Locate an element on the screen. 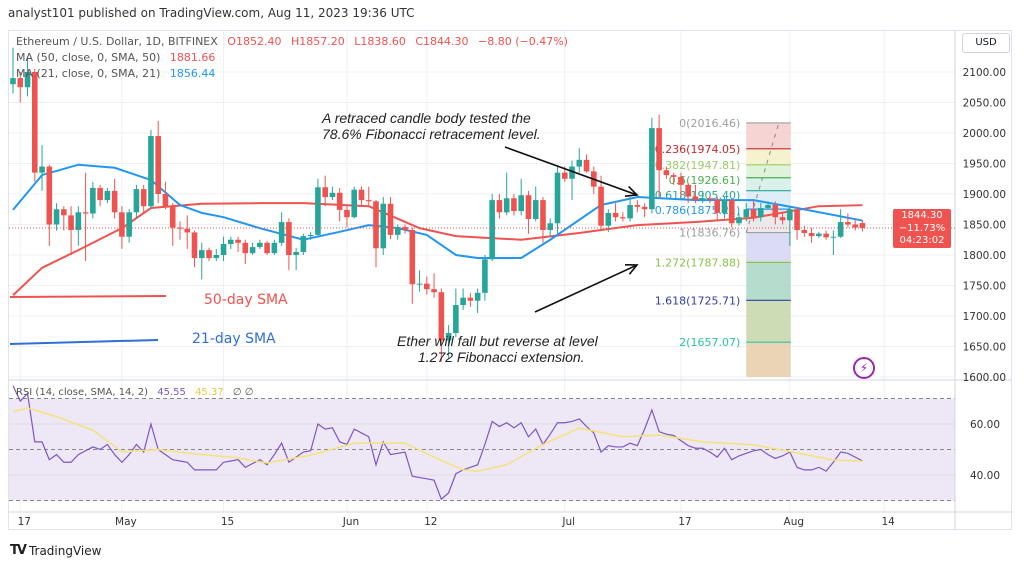  price-tick-label: 2100.00 is located at coordinates (984, 73).